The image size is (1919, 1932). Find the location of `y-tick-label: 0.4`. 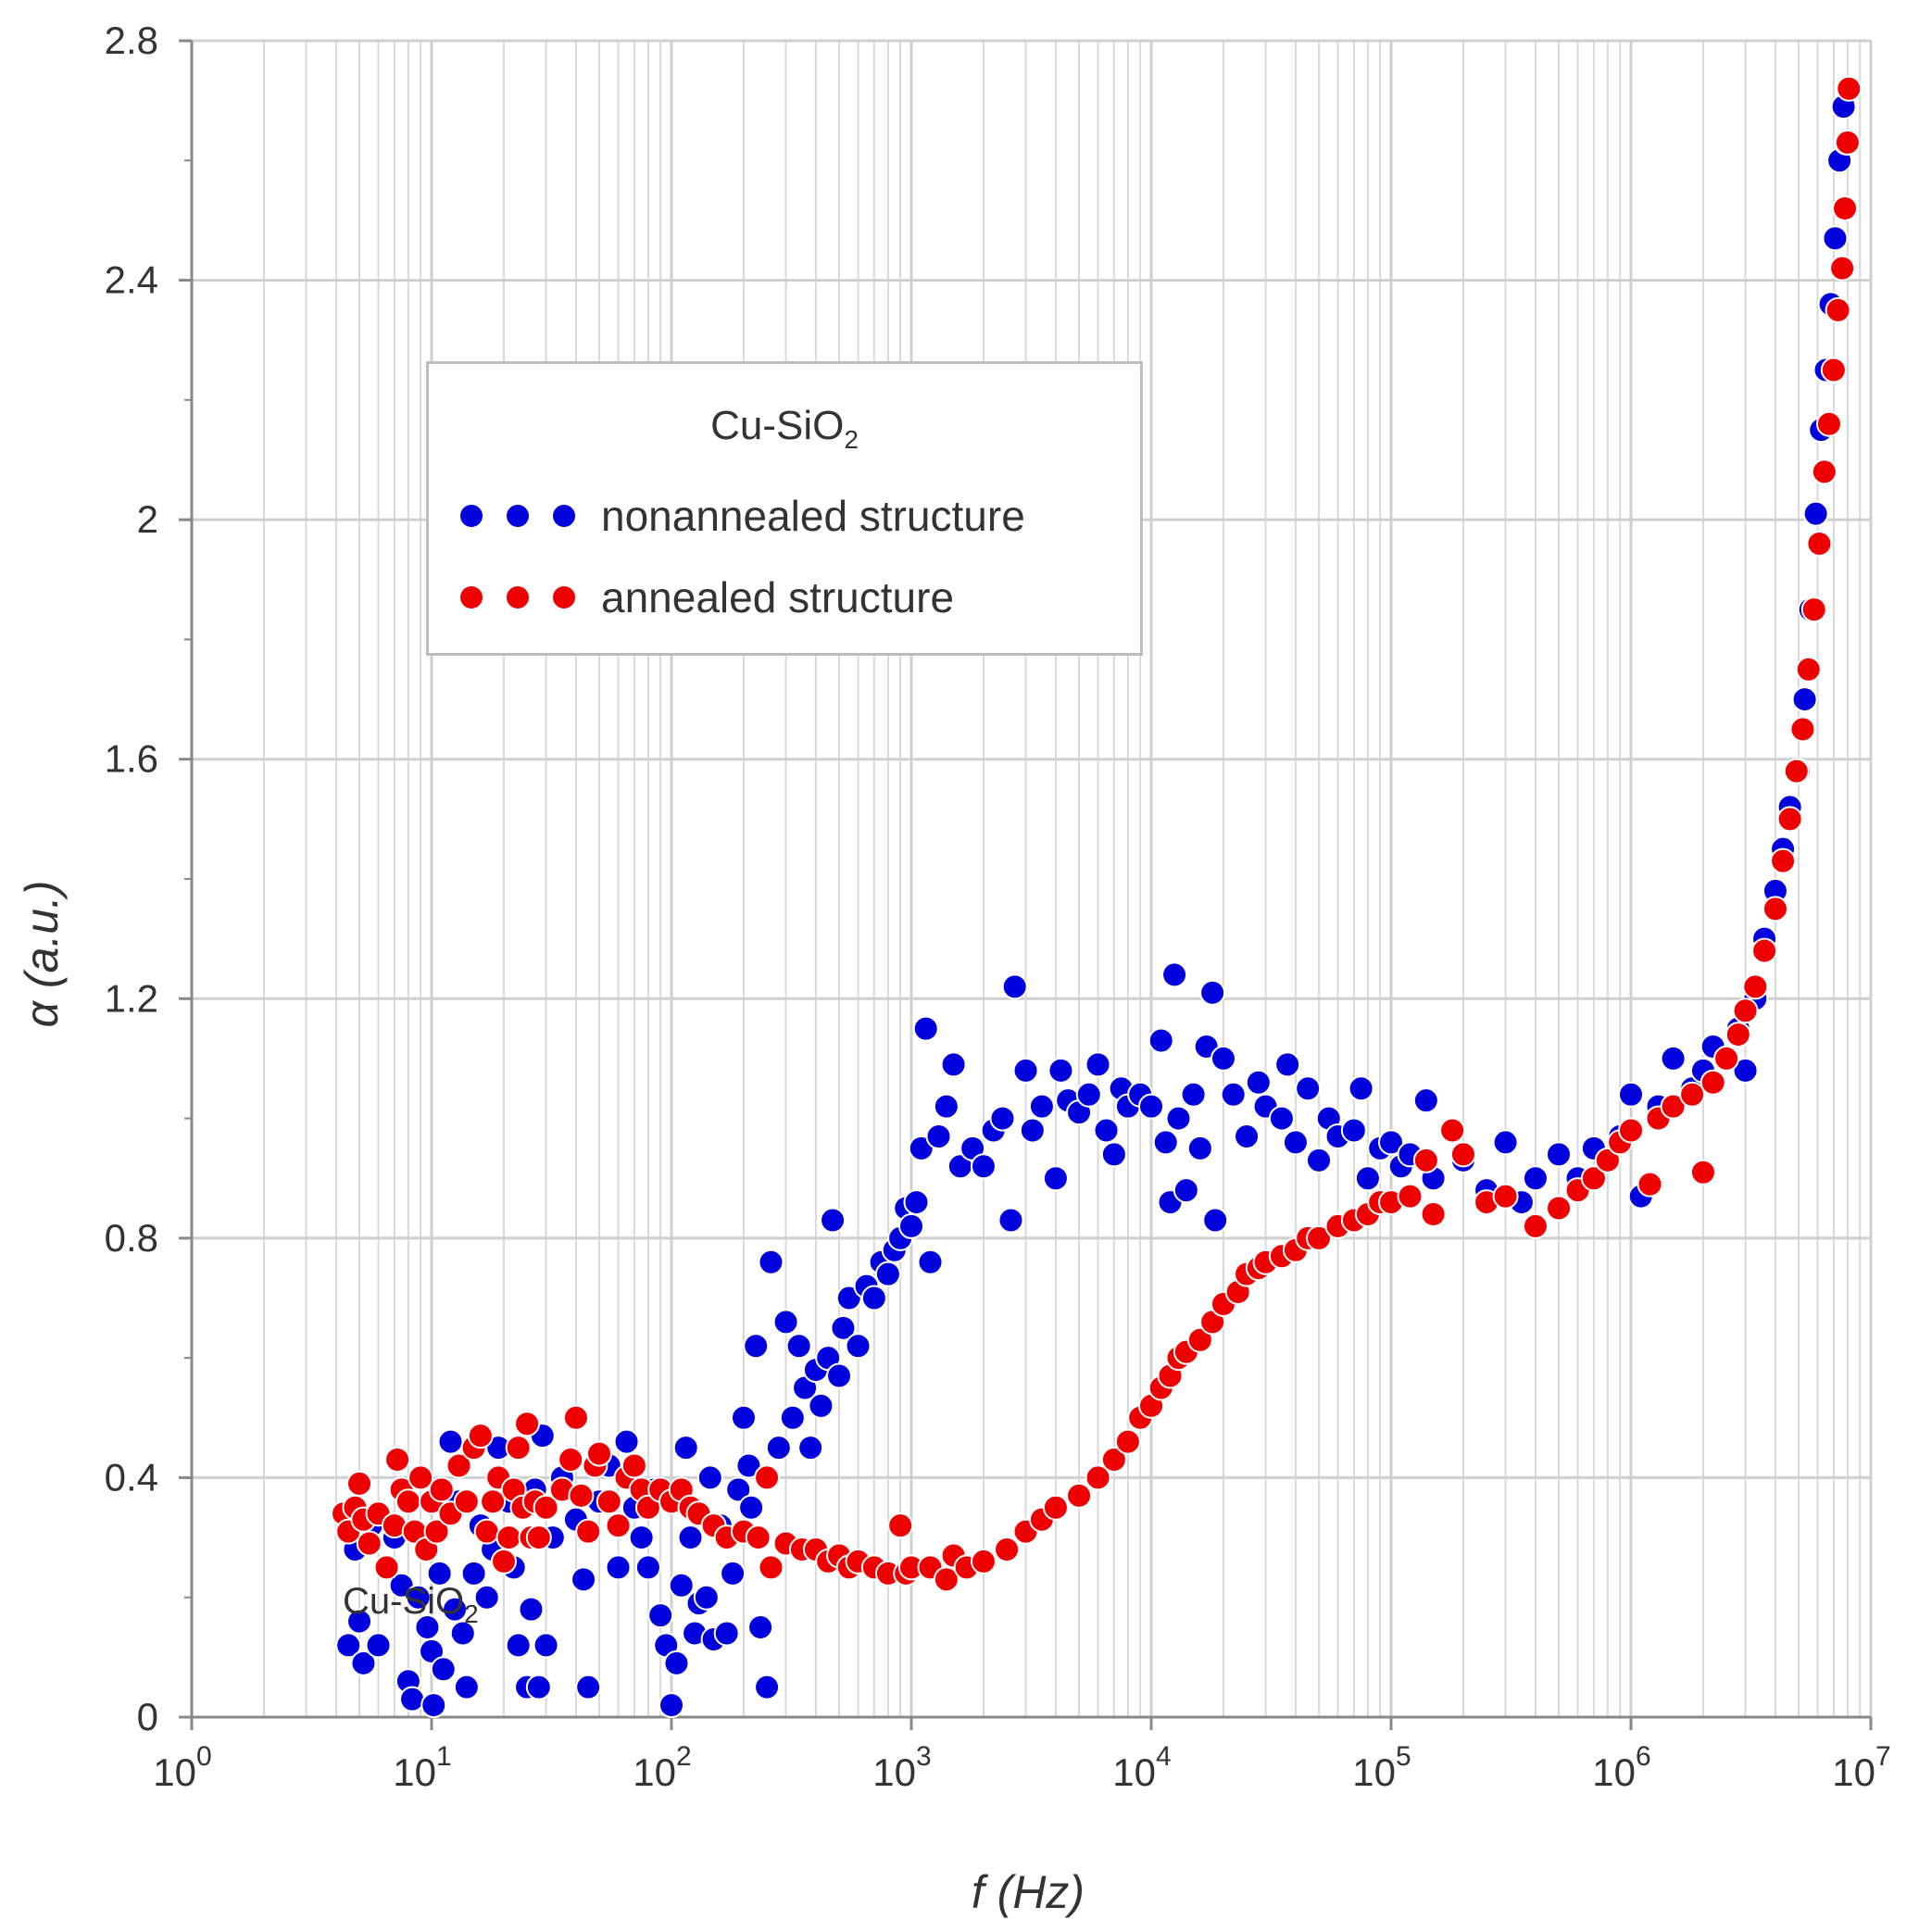

y-tick-label: 0.4 is located at coordinates (131, 1477).